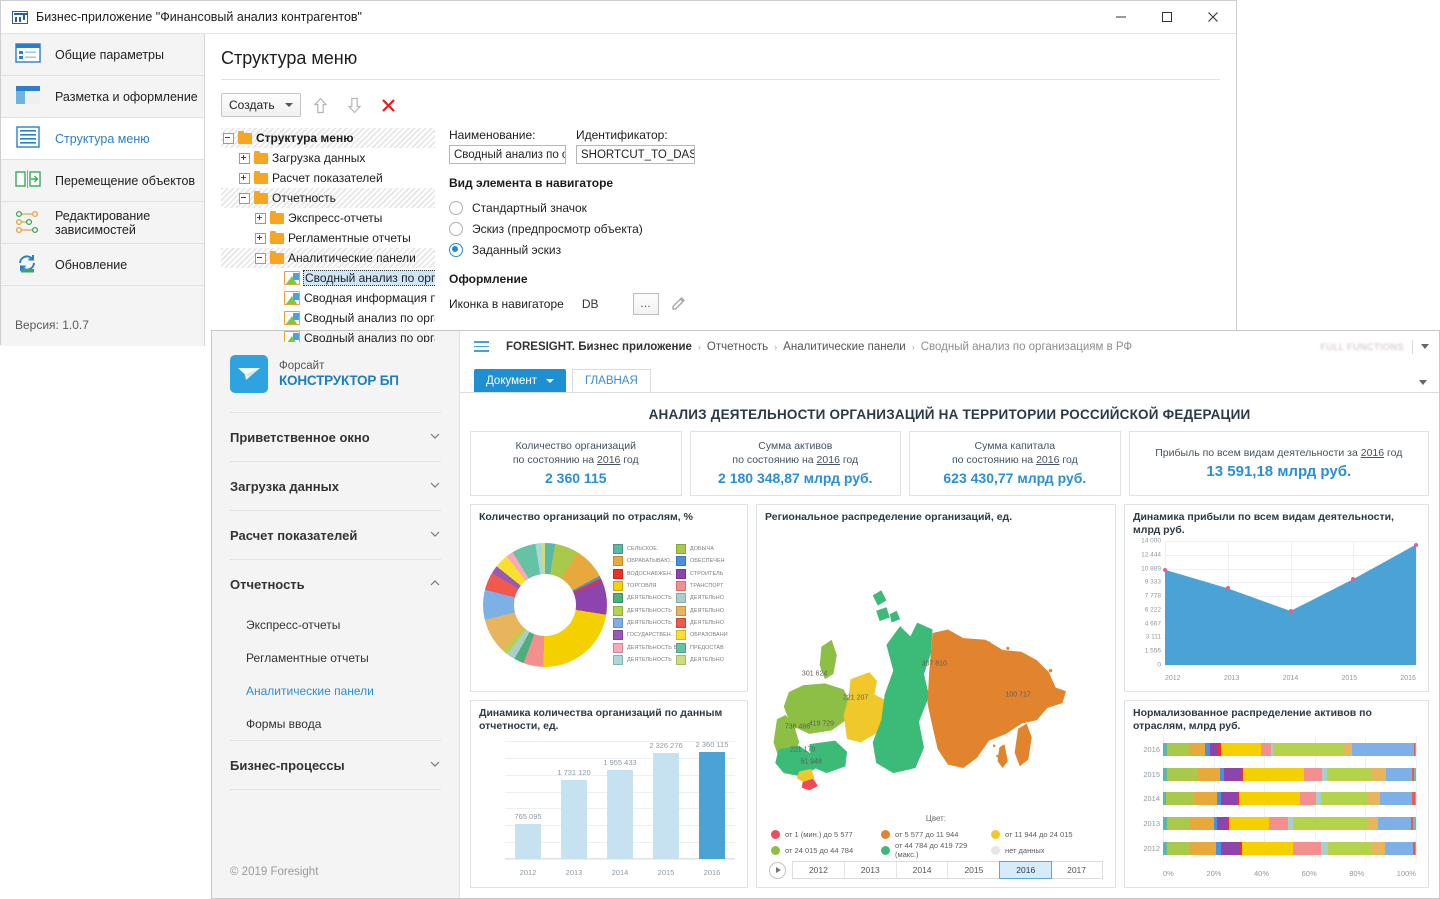  Describe the element at coordinates (102, 181) in the screenshot. I see `sidebar-item-move-objects: Перемещение объектов` at that location.